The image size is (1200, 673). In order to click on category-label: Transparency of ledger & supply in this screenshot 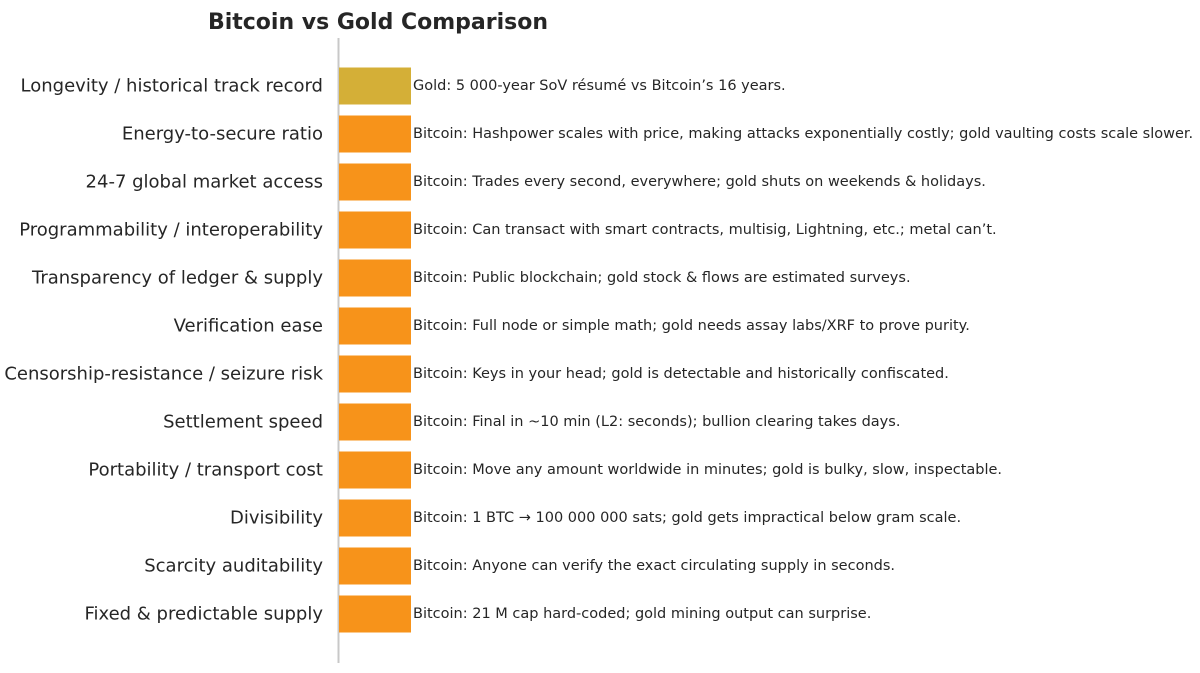, I will do `click(177, 278)`.